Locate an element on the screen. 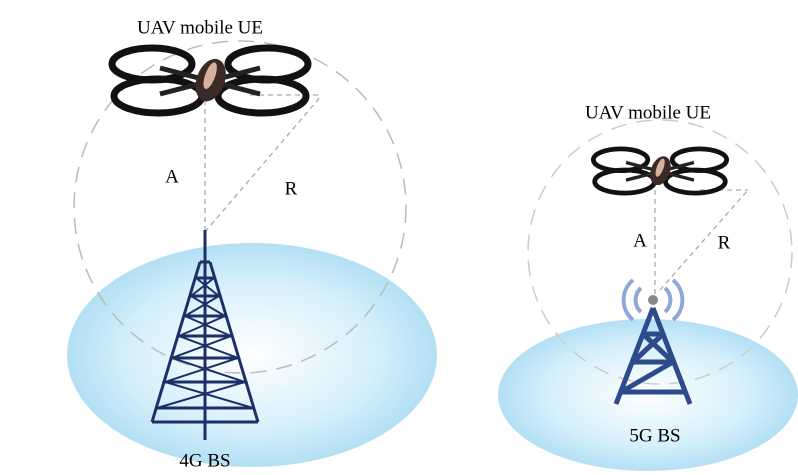 Image resolution: width=798 pixels, height=475 pixels. tower-4g is located at coordinates (205, 335).